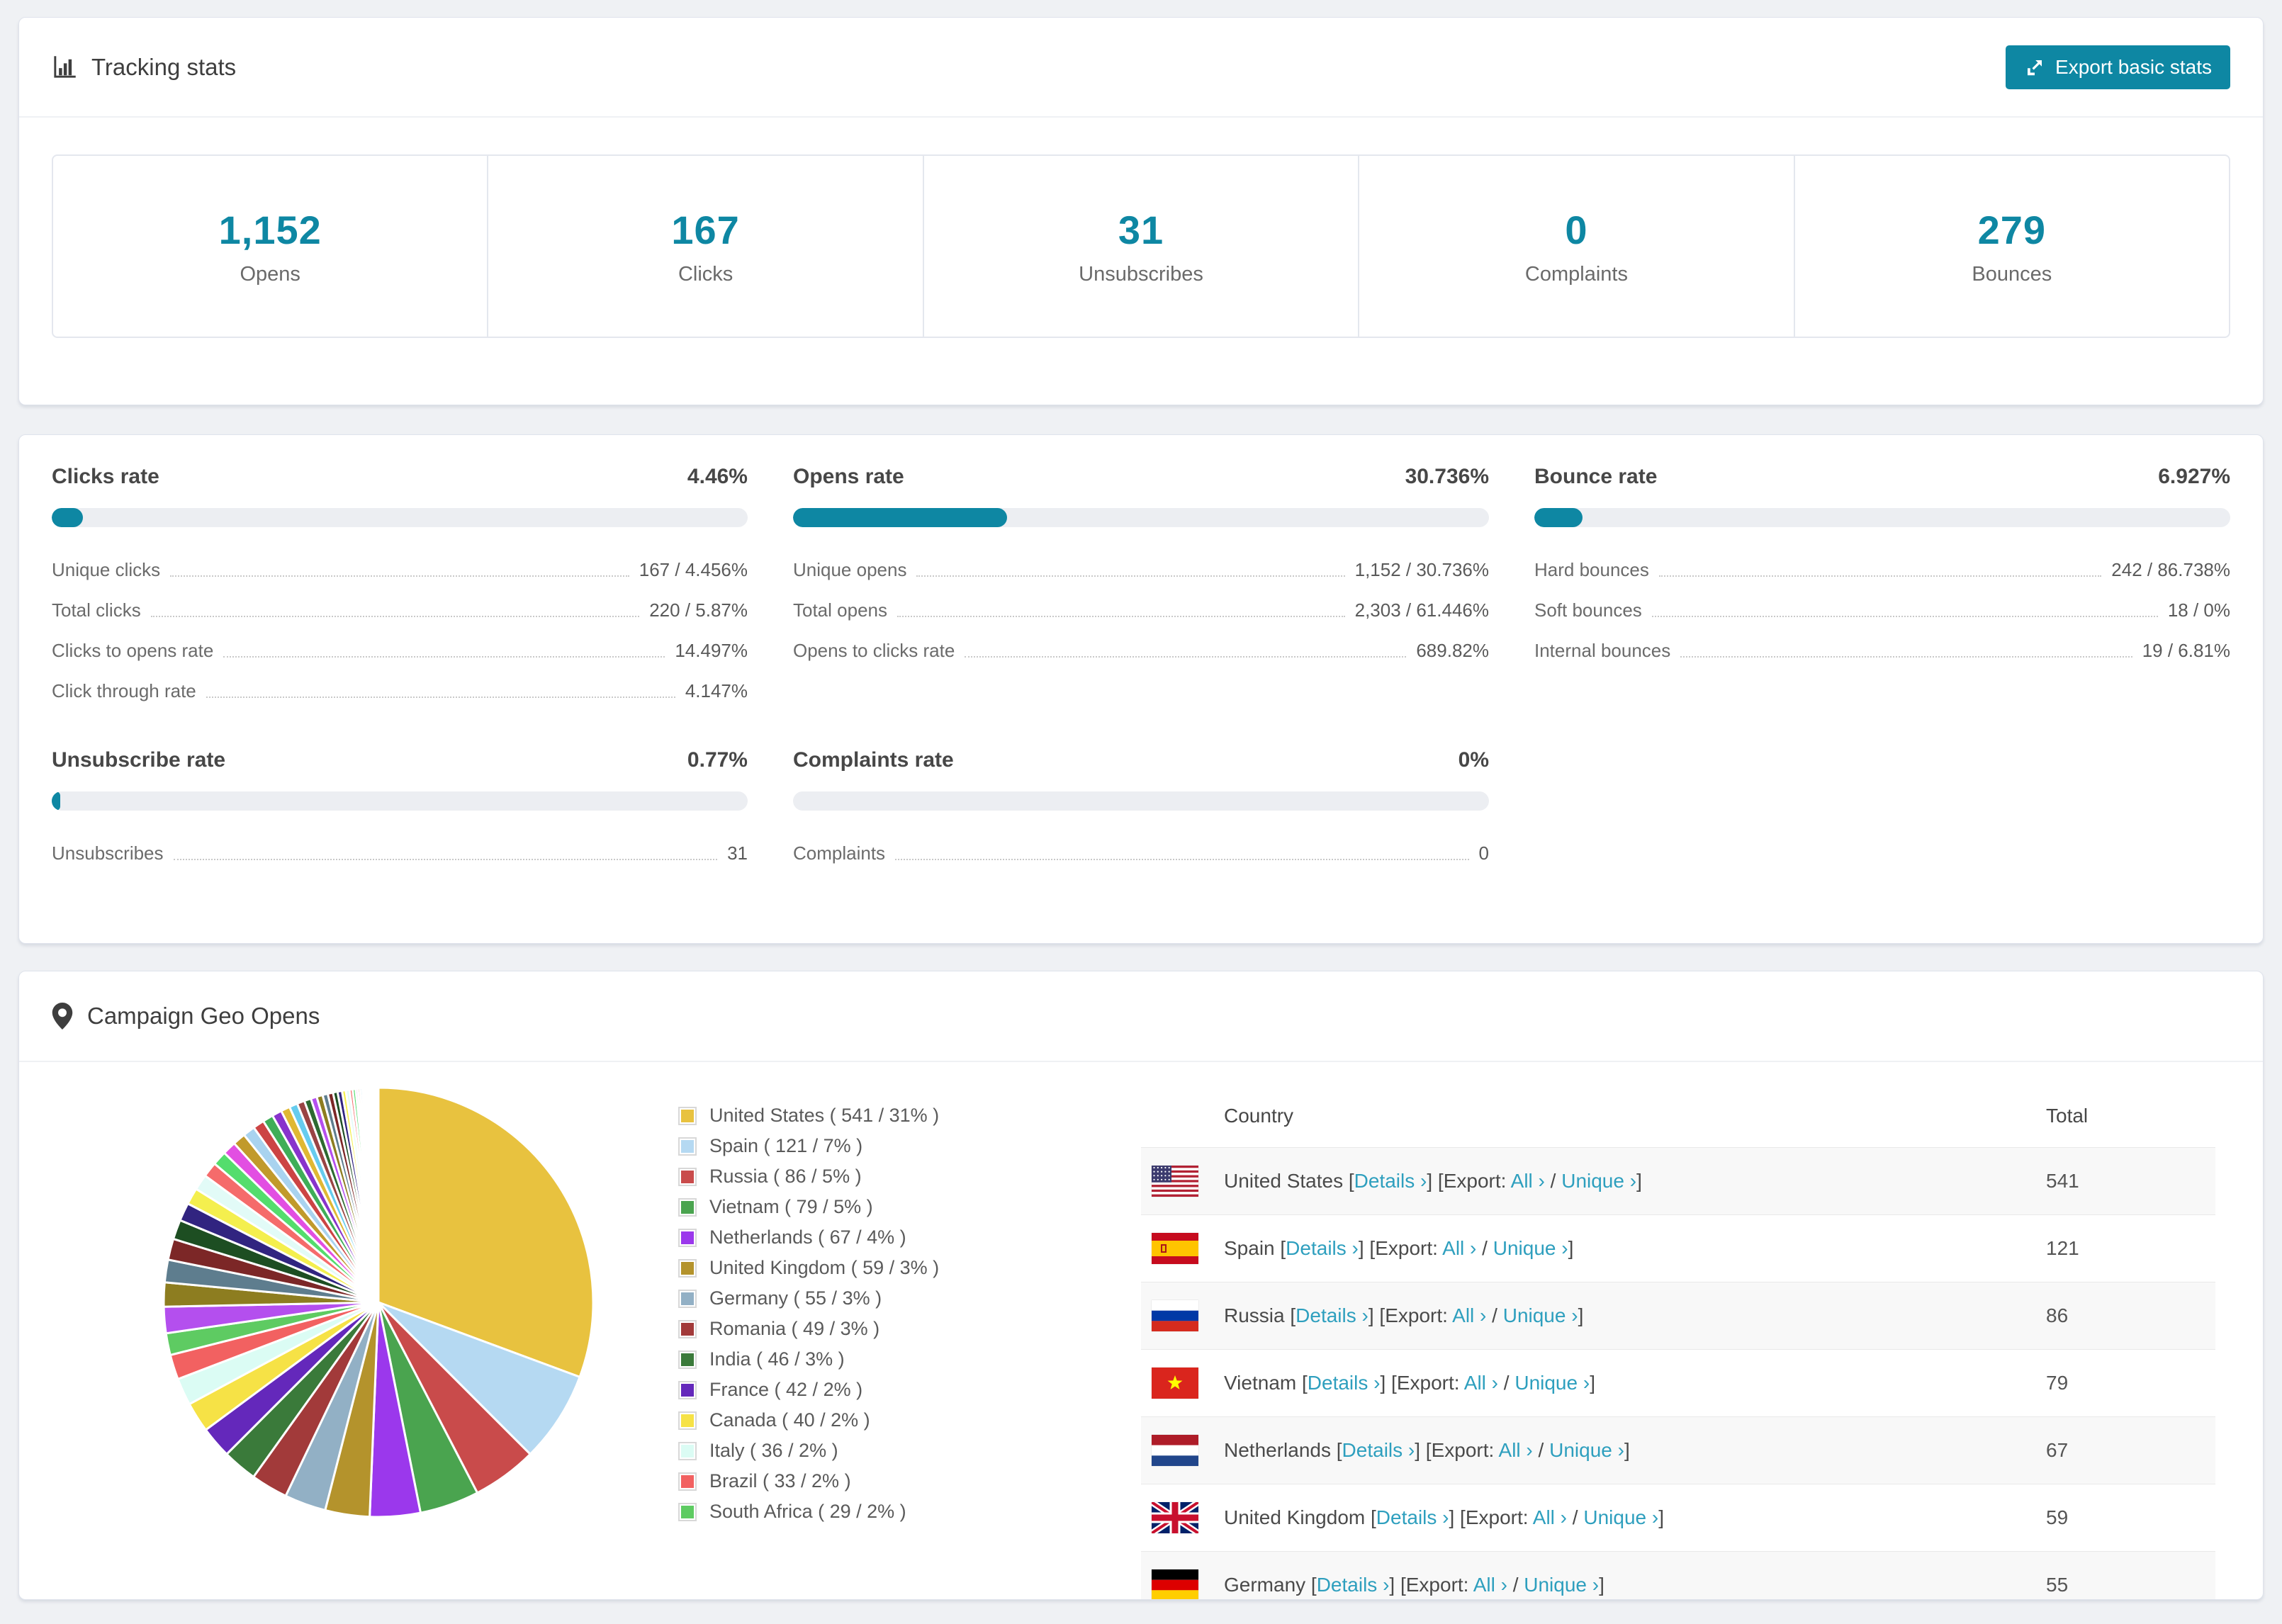 The image size is (2282, 1624). I want to click on metric-row: Total opens 2,303 / 61.446%, so click(1141, 610).